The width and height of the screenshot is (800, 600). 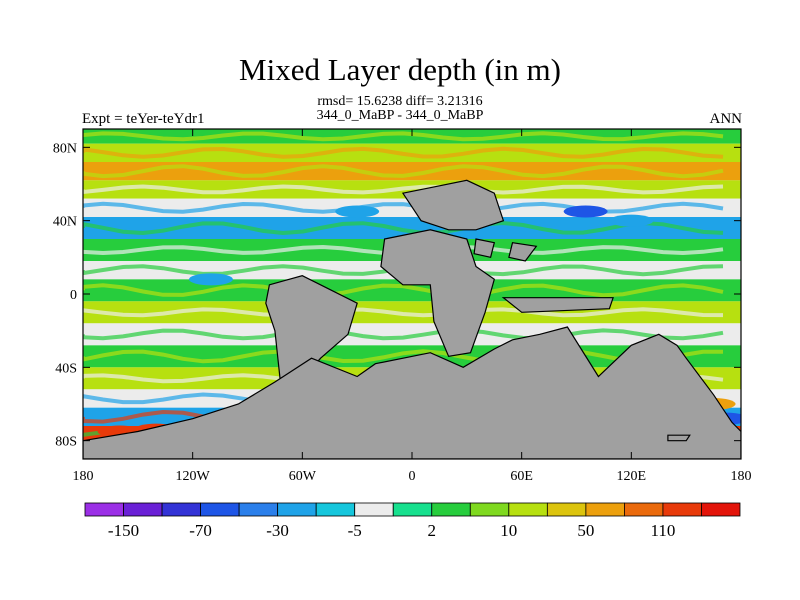 What do you see at coordinates (65, 222) in the screenshot?
I see `y-tick-label-1: 40N` at bounding box center [65, 222].